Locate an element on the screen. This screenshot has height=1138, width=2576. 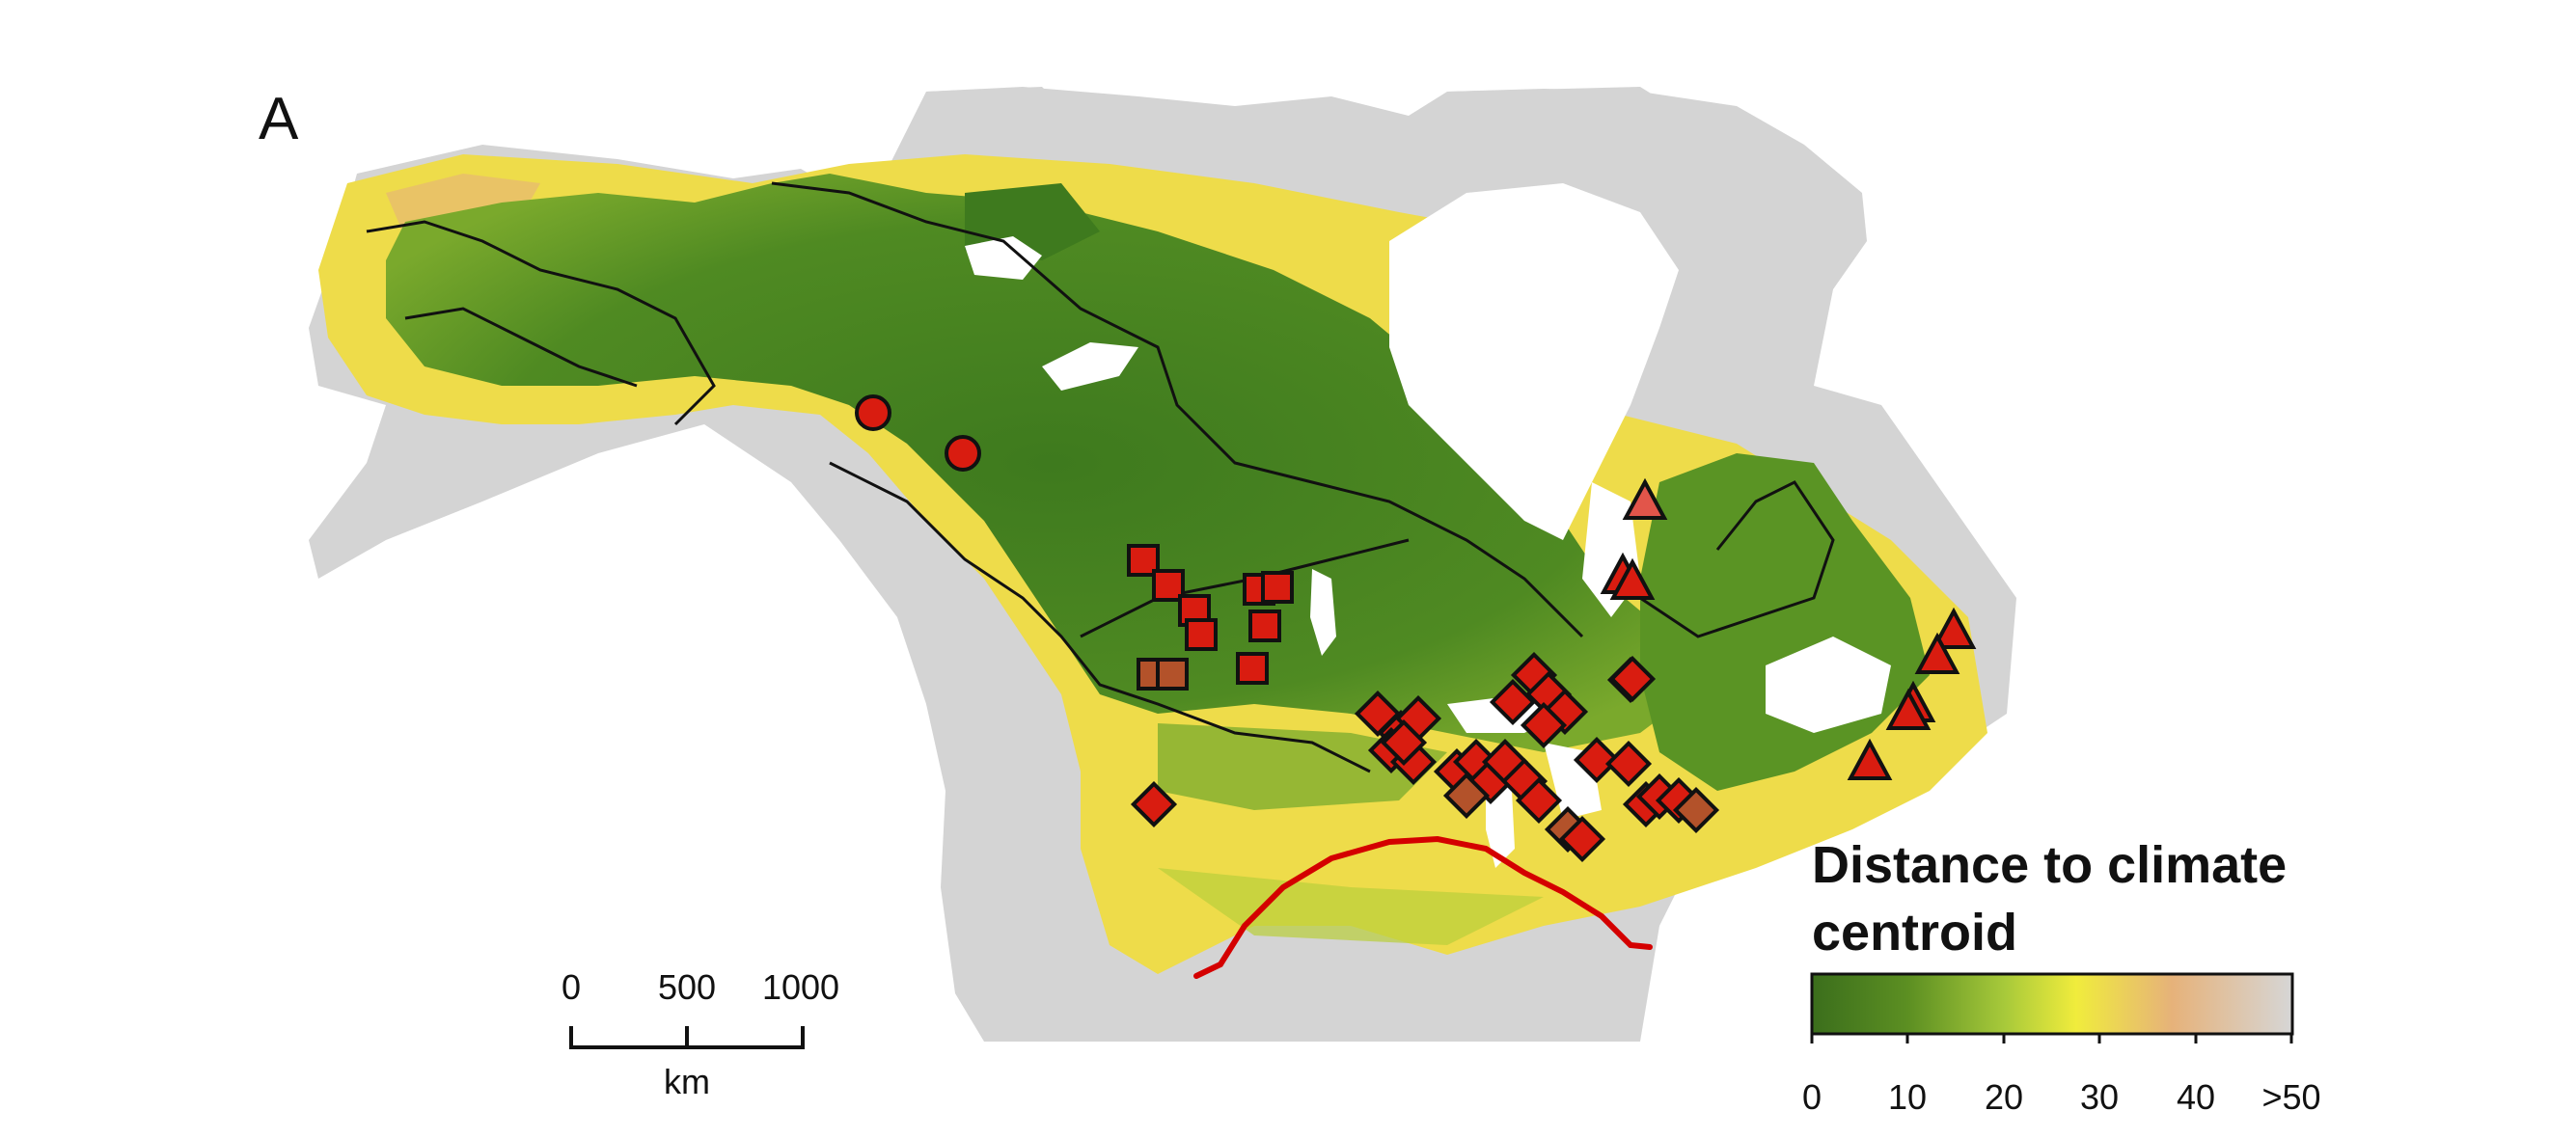
legend-tick-20: 20 is located at coordinates (2004, 1097).